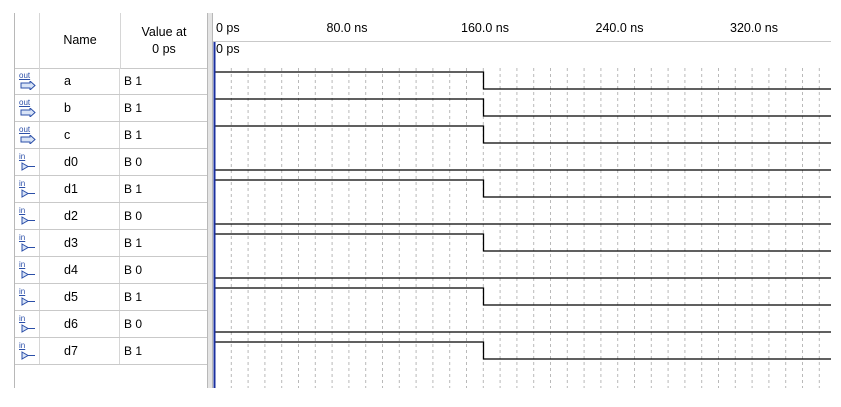 This screenshot has width=841, height=407. I want to click on waveform-b, so click(522, 107).